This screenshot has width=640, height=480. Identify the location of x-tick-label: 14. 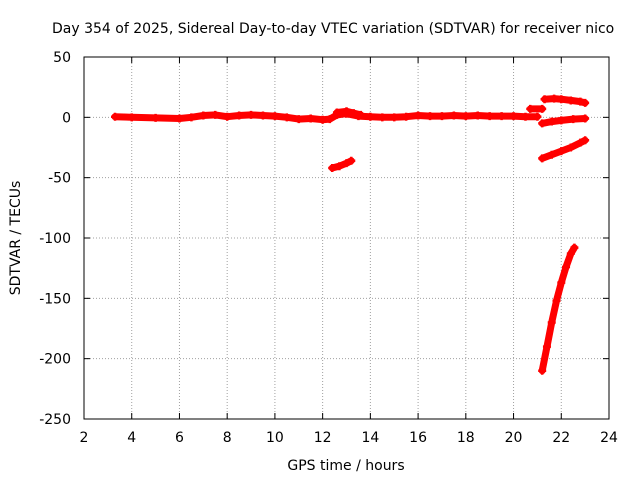
(370, 438).